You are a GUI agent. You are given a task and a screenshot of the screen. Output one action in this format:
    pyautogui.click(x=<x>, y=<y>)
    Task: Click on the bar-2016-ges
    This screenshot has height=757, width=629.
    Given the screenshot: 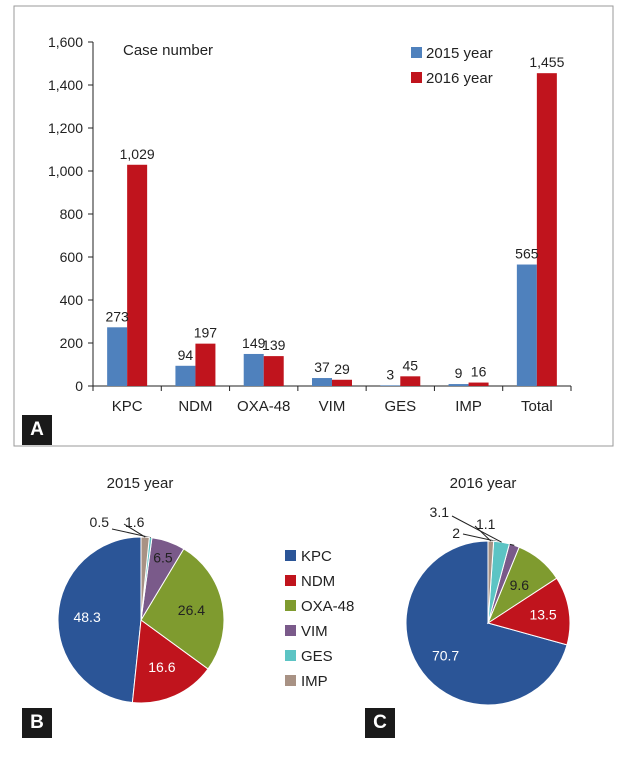 What is the action you would take?
    pyautogui.click(x=410, y=381)
    